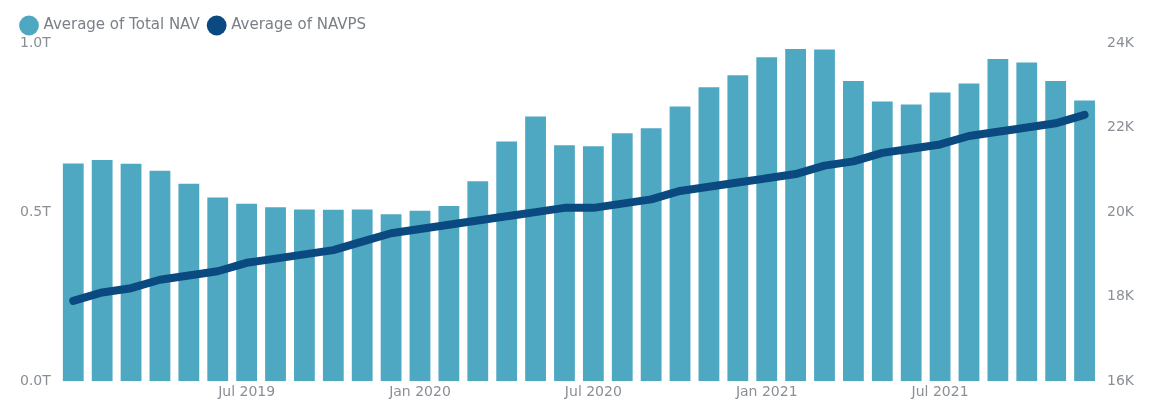 This screenshot has width=1154, height=412. What do you see at coordinates (419, 391) in the screenshot?
I see `x-tick-label: Jan 2020` at bounding box center [419, 391].